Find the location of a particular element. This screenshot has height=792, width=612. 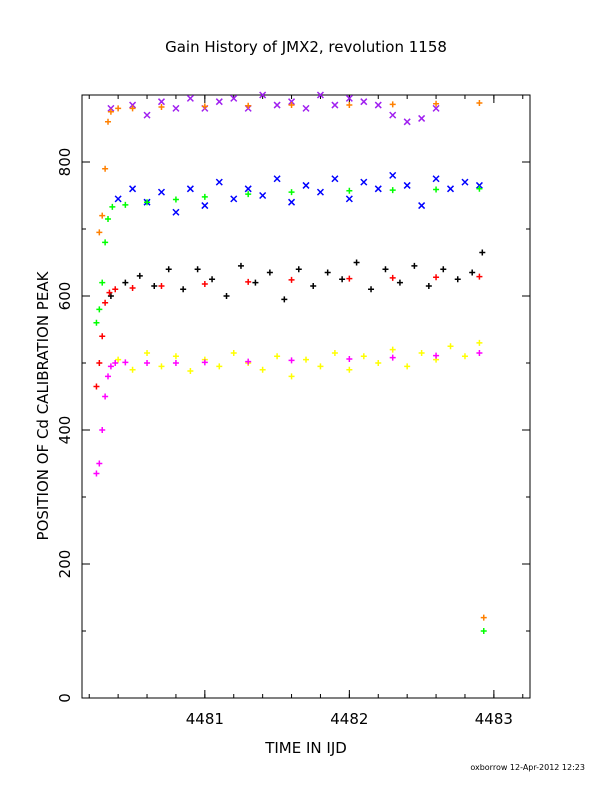

y-tick-label: 200 is located at coordinates (65, 564).